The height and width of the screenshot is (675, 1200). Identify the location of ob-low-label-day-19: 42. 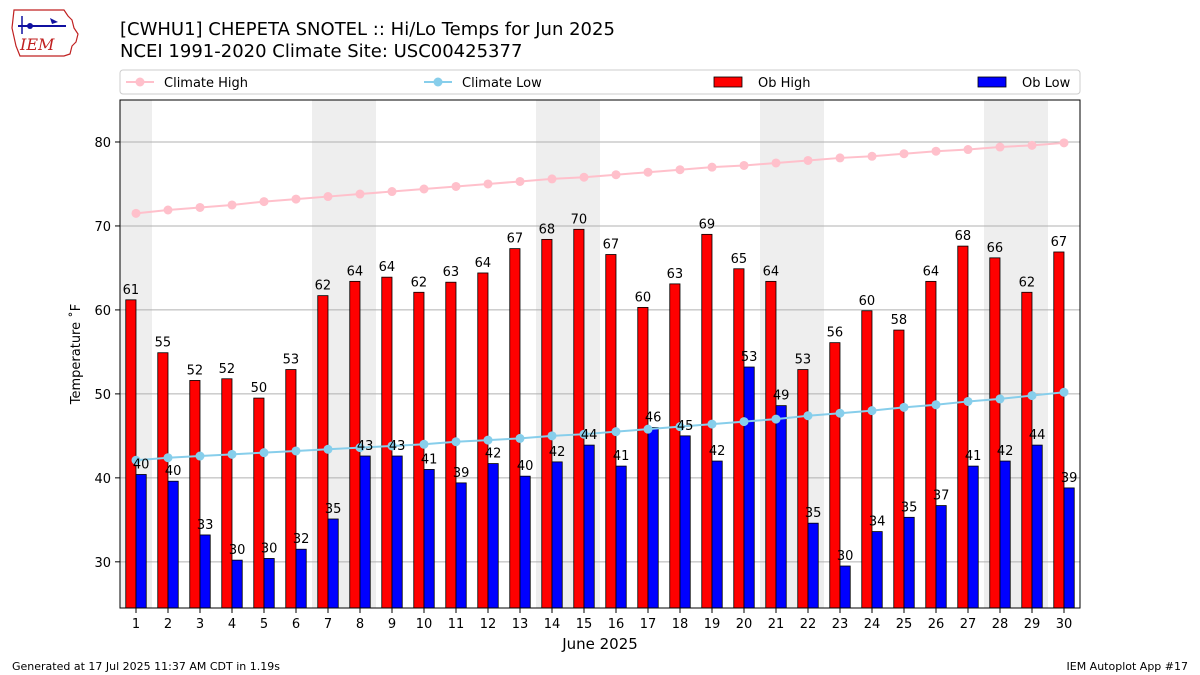
(717, 451).